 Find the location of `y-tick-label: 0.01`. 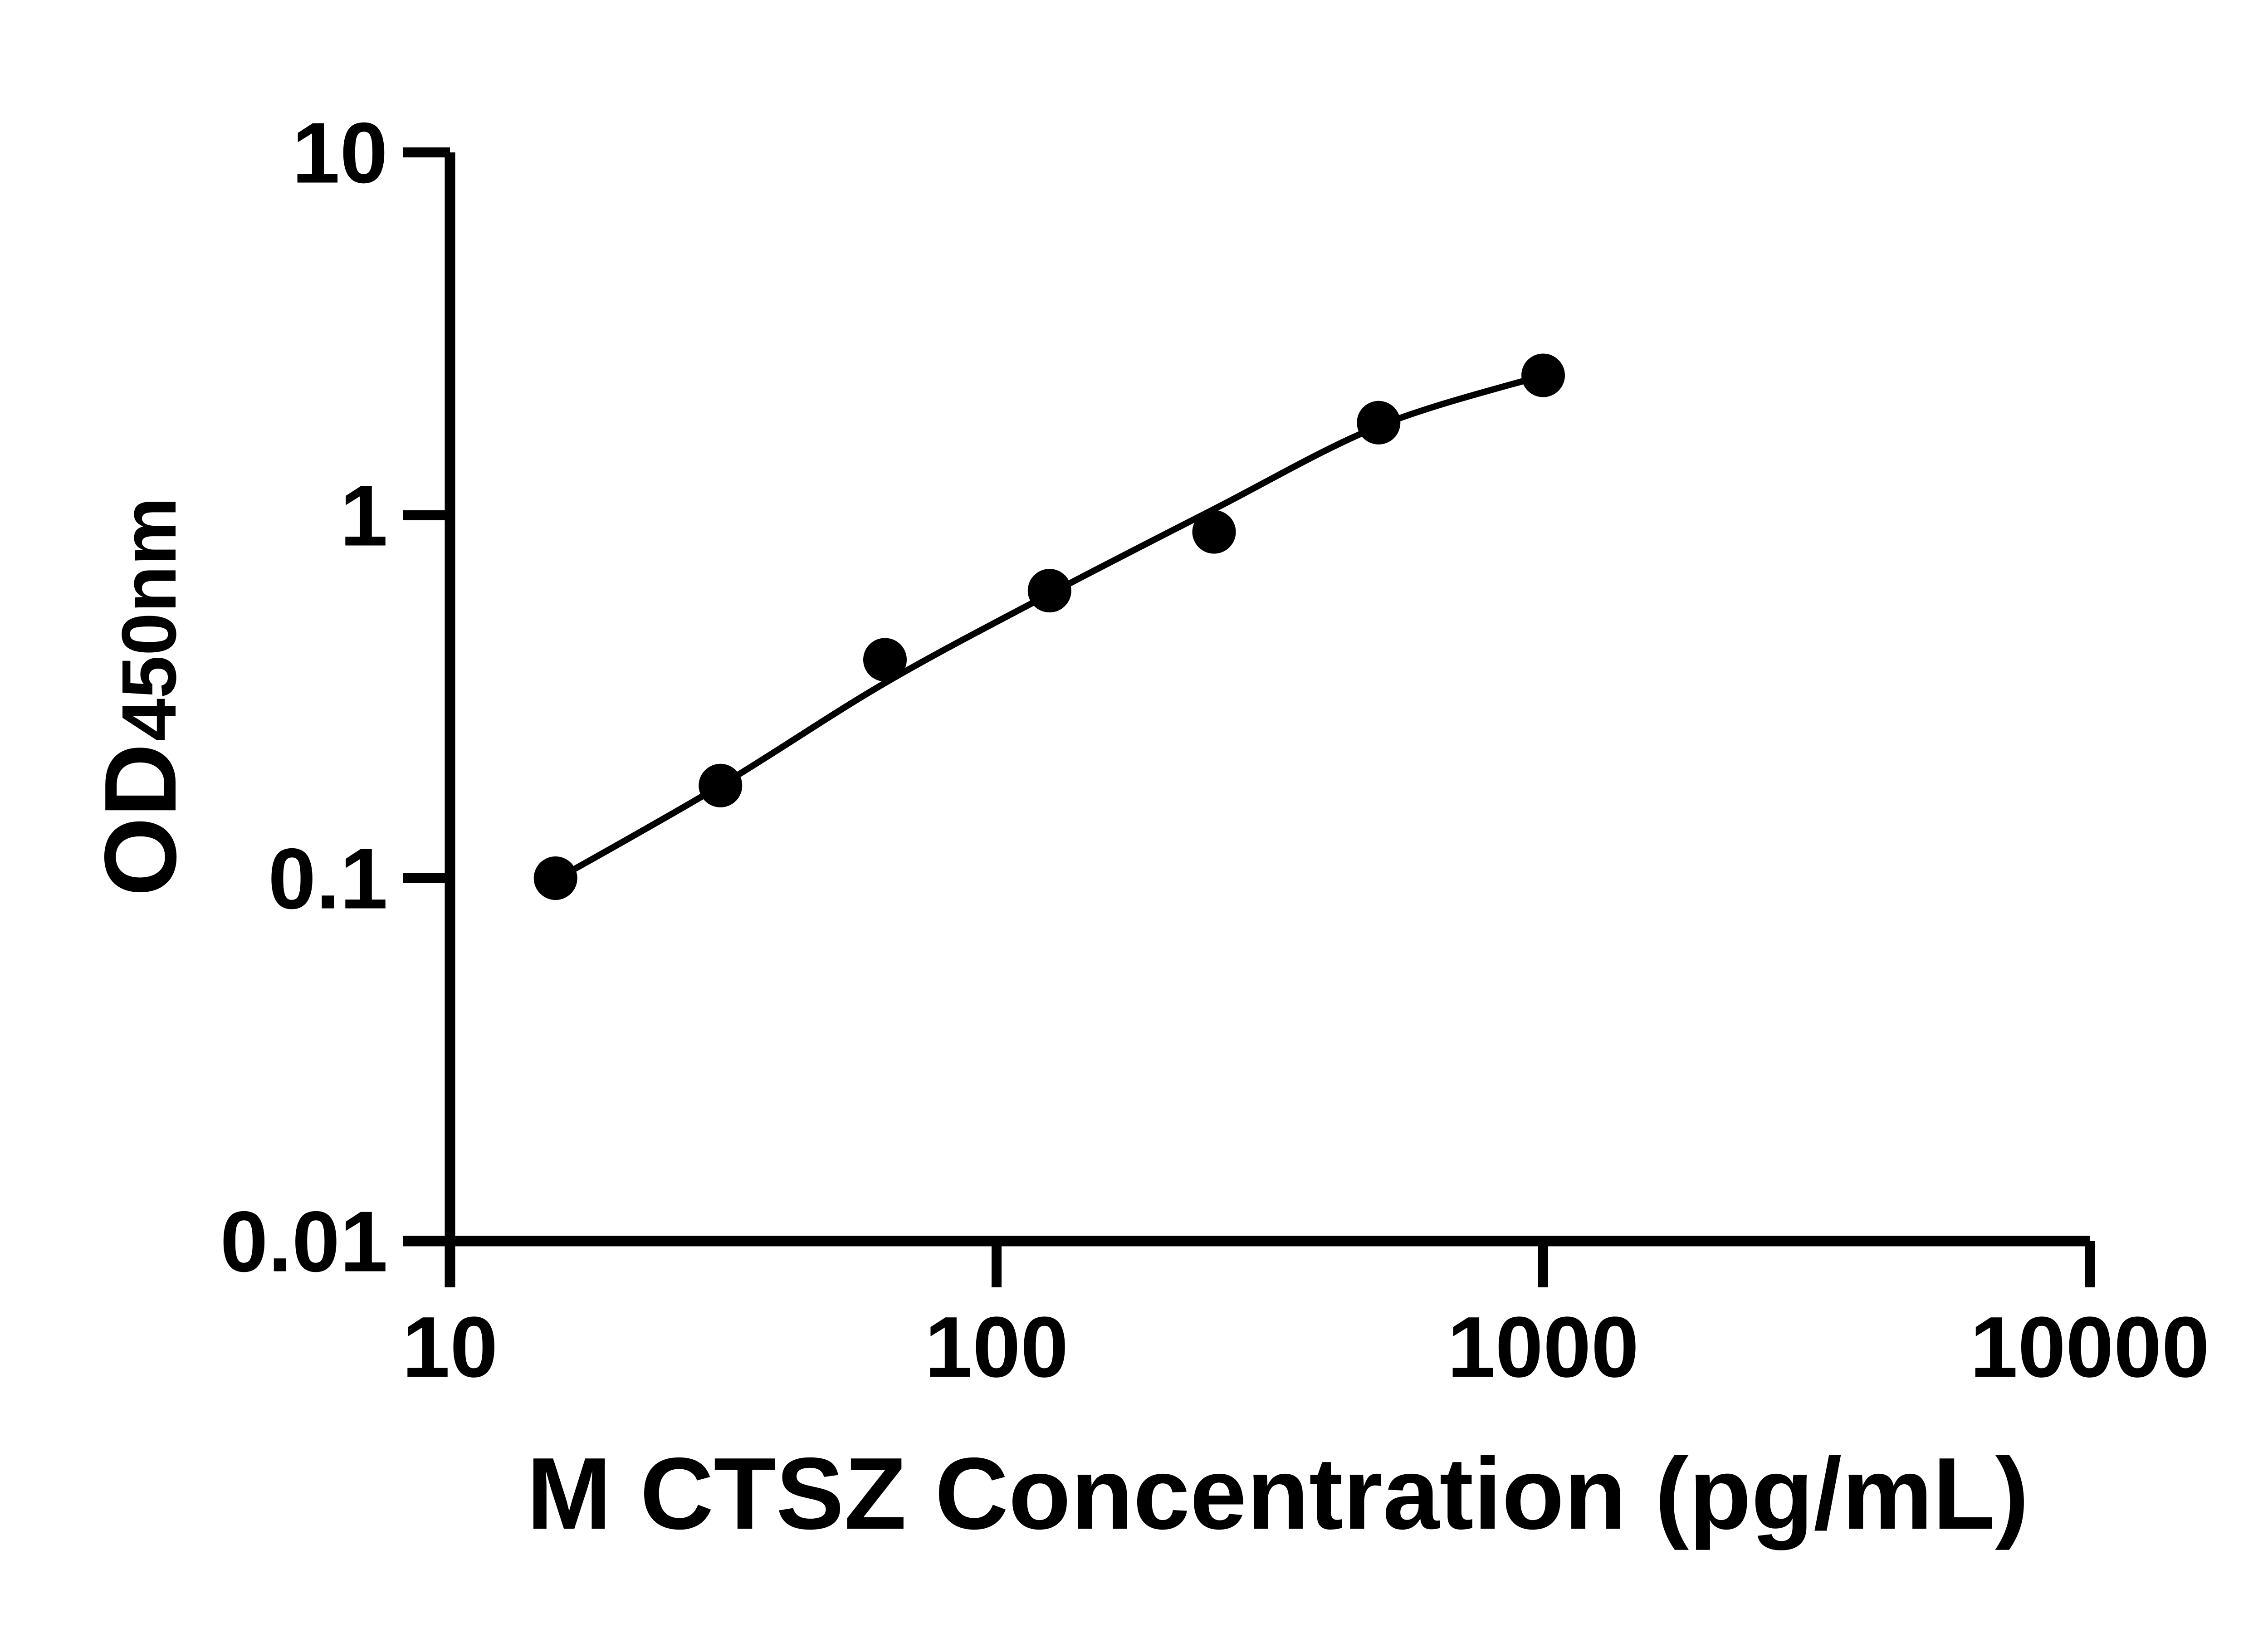

y-tick-label: 0.01 is located at coordinates (304, 1242).